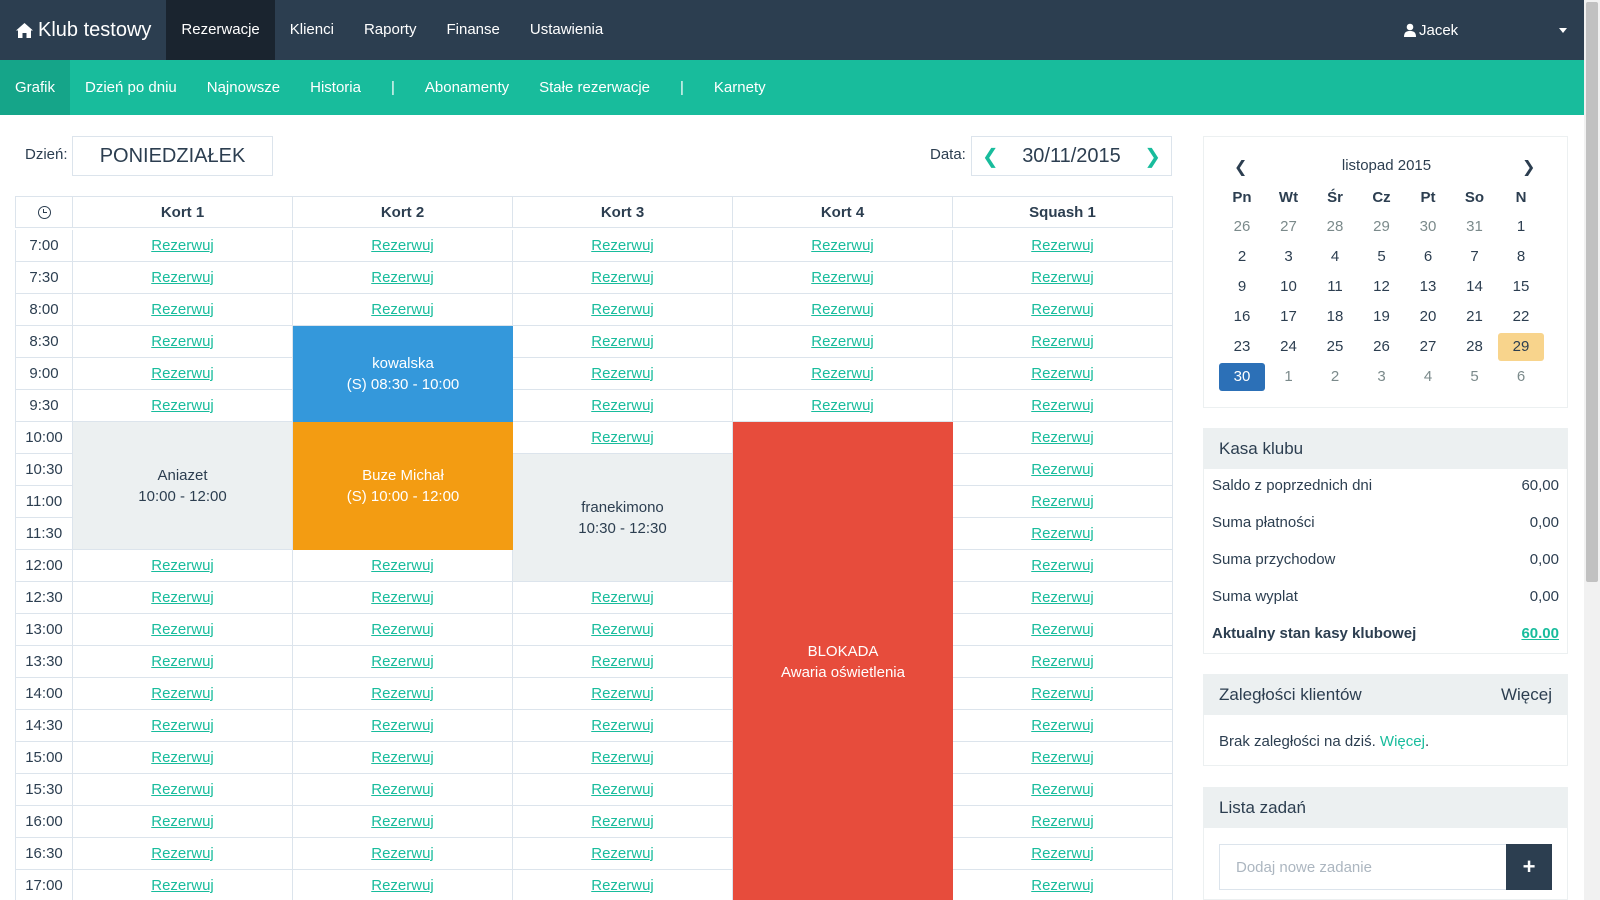  What do you see at coordinates (335, 87) in the screenshot?
I see `subnav-item: Historia` at bounding box center [335, 87].